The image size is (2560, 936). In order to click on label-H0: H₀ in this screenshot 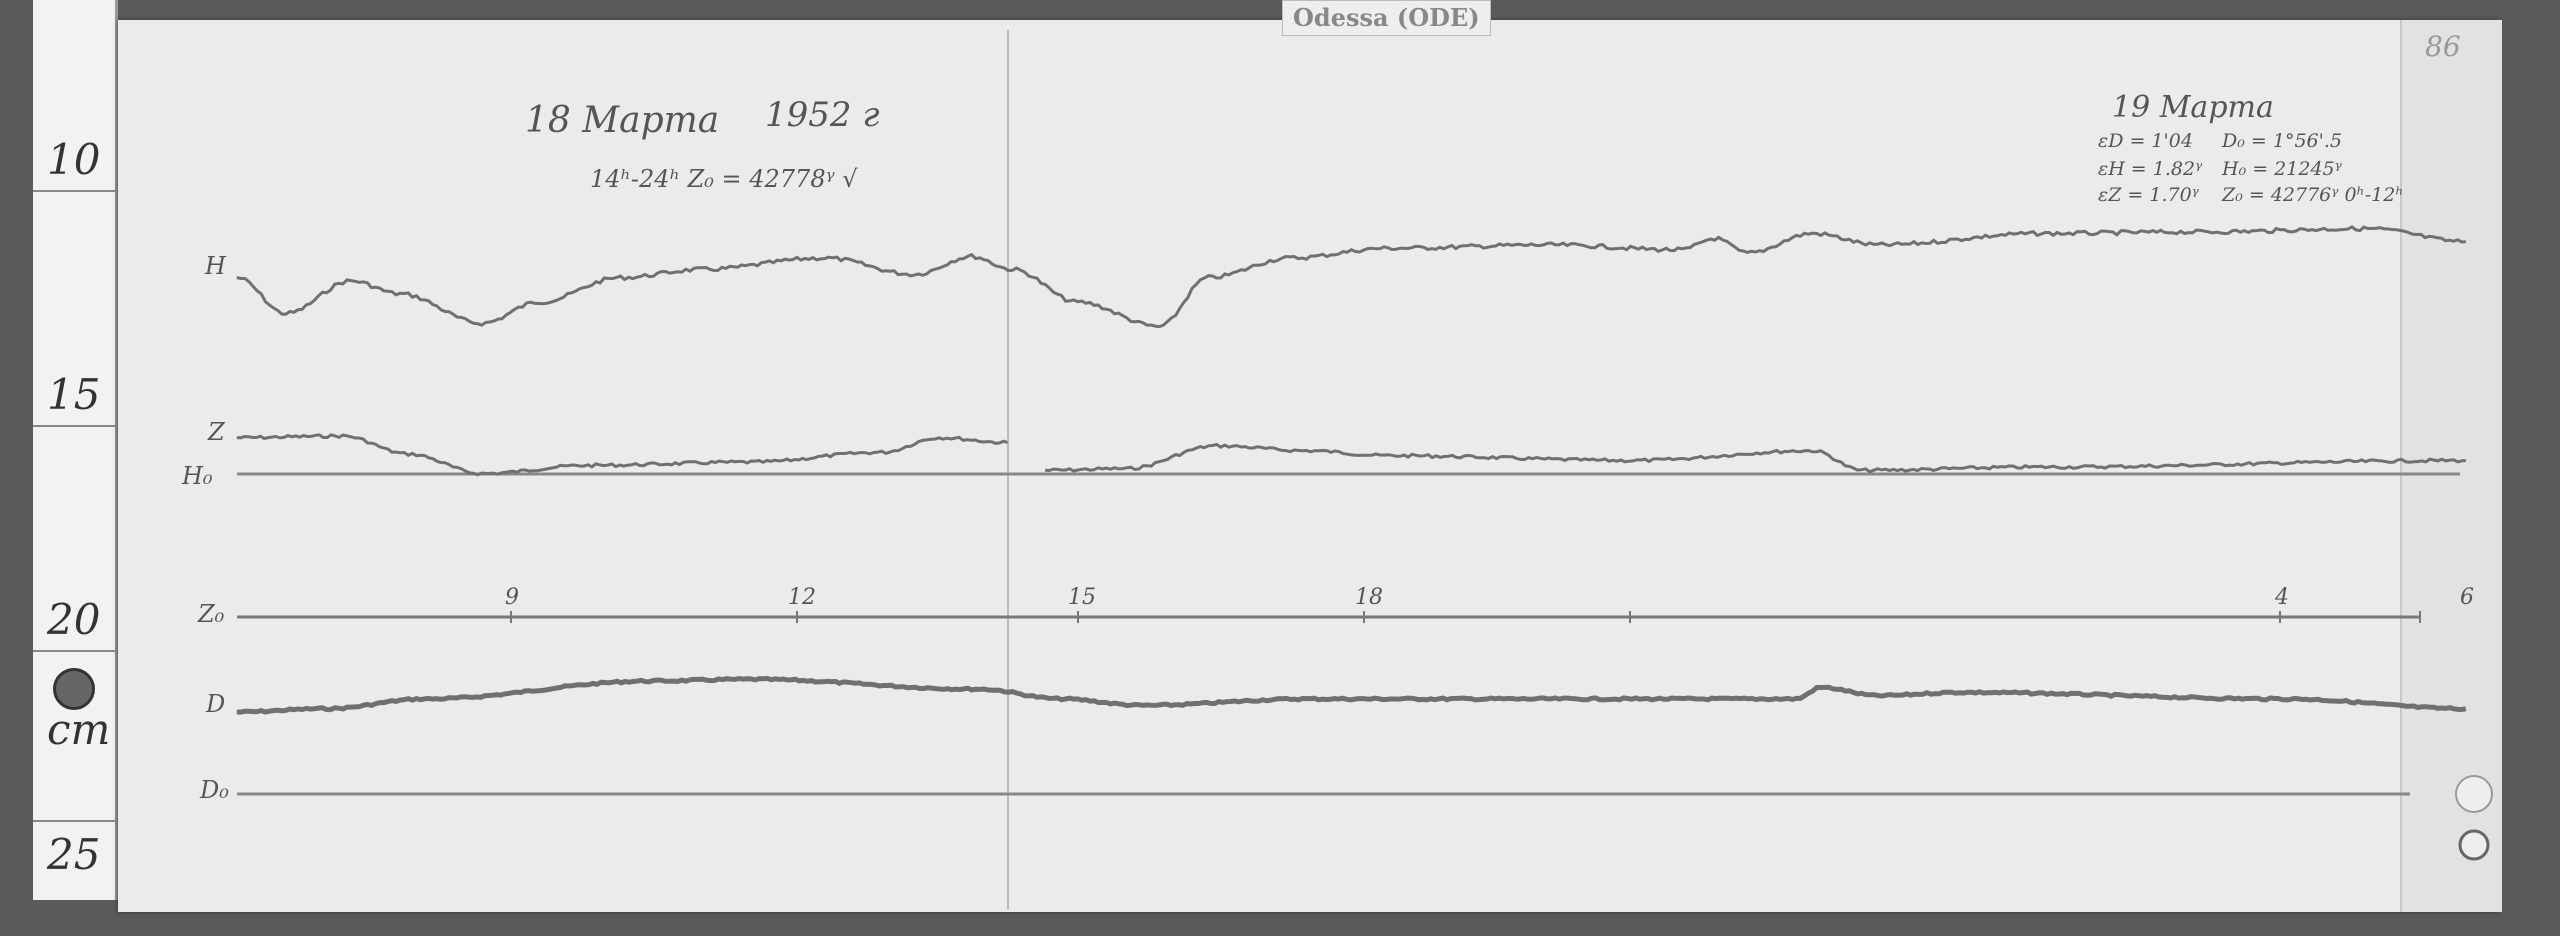, I will do `click(197, 476)`.